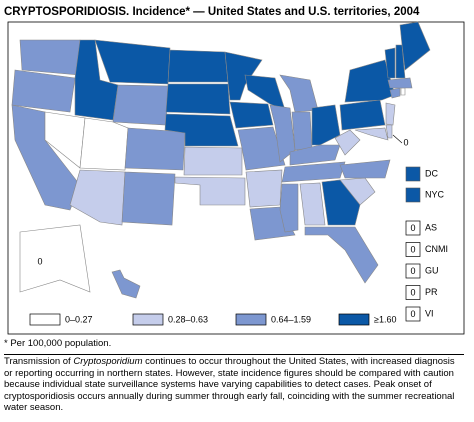  I want to click on territory-label: GU, so click(432, 270).